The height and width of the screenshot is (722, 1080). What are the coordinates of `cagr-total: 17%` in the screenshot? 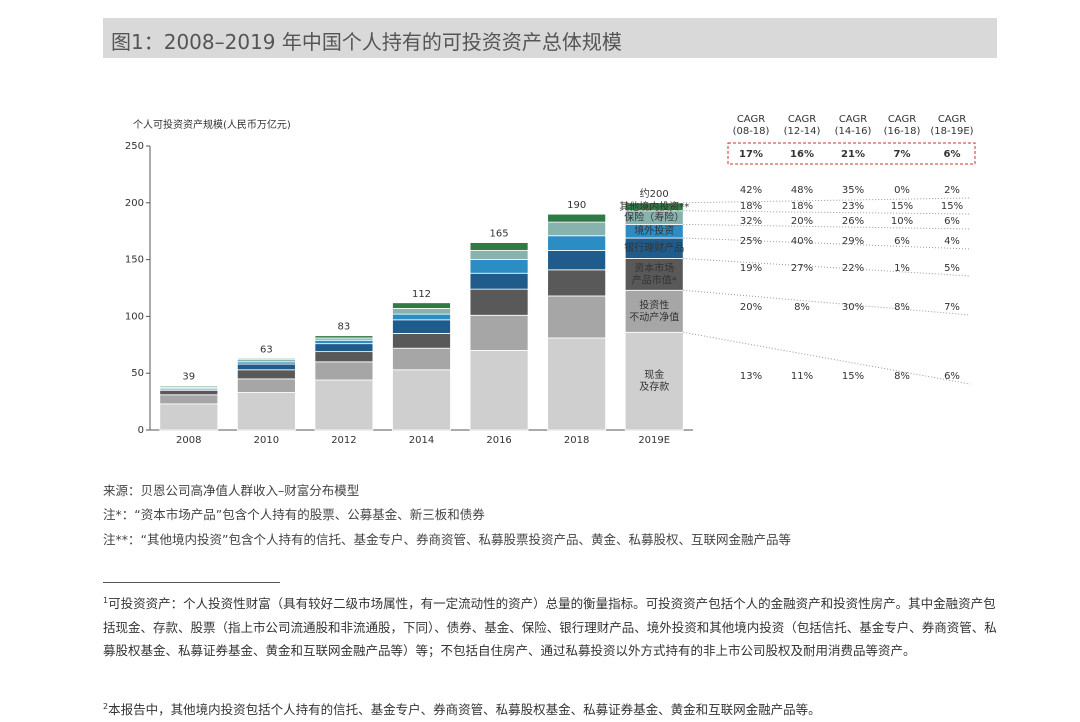 It's located at (751, 154).